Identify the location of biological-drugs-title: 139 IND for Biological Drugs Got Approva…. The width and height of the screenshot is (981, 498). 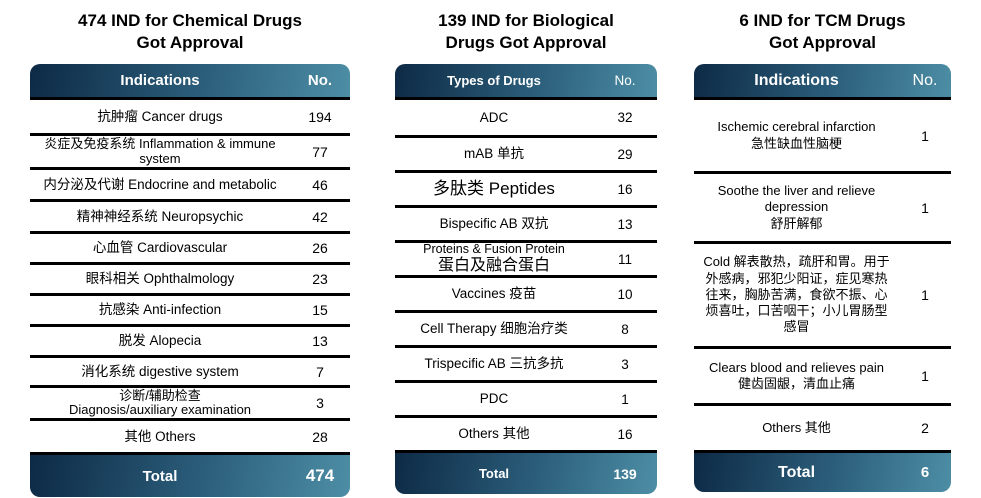
(526, 32).